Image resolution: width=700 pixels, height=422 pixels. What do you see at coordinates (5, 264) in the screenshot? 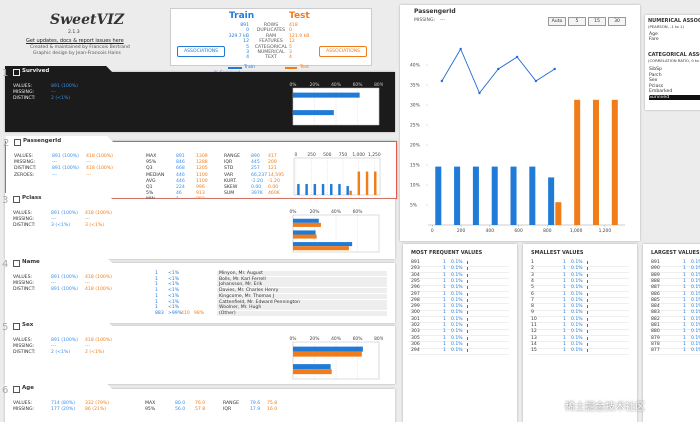
I see `feature-number: 4` at bounding box center [5, 264].